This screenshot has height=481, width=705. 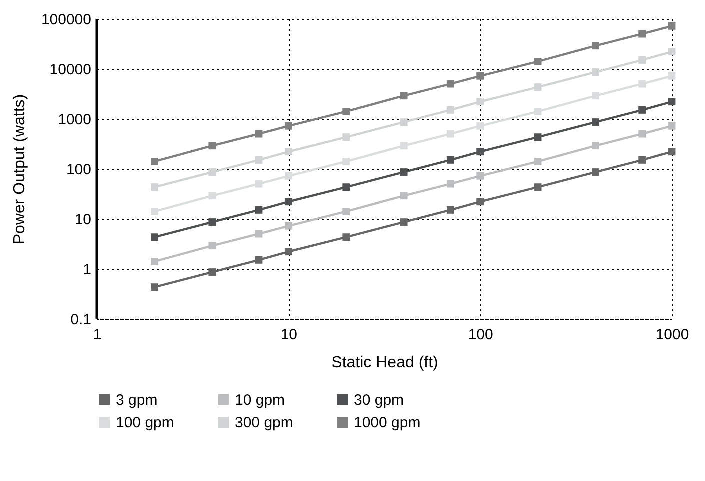 I want to click on y-tick-label: 100, so click(x=79, y=170).